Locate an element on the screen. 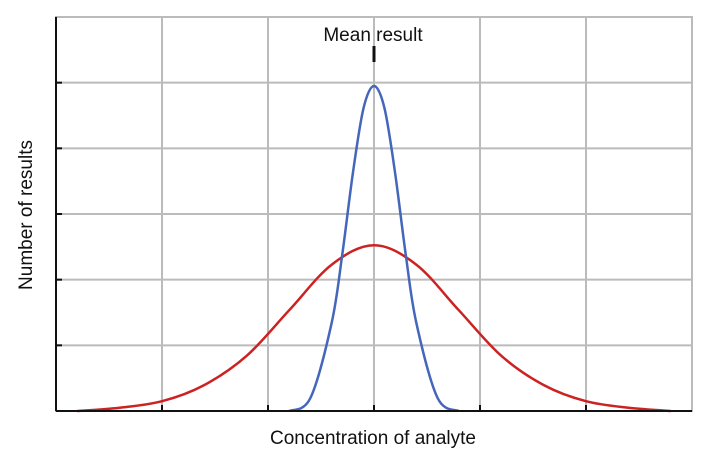  y-axis-title: Number of results is located at coordinates (26, 215).